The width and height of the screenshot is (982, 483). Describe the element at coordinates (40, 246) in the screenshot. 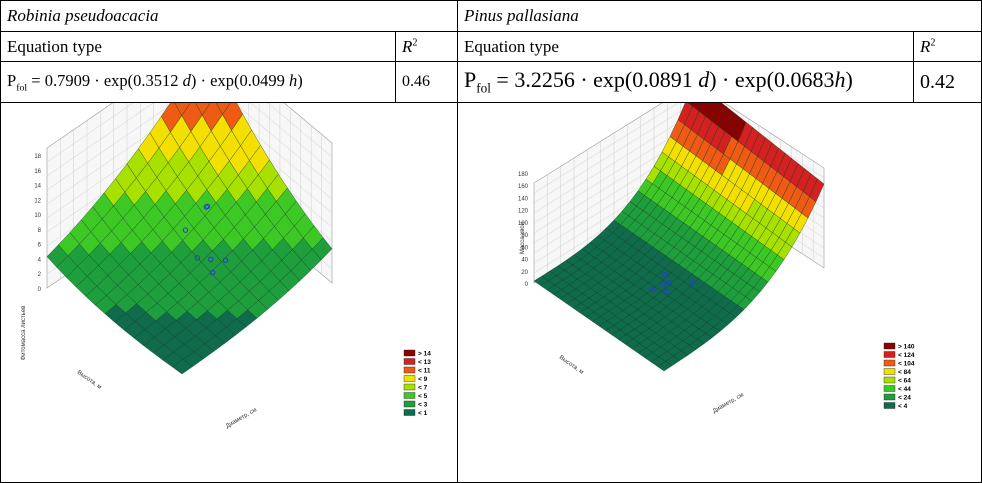

I see `z-tick-label: 6` at that location.